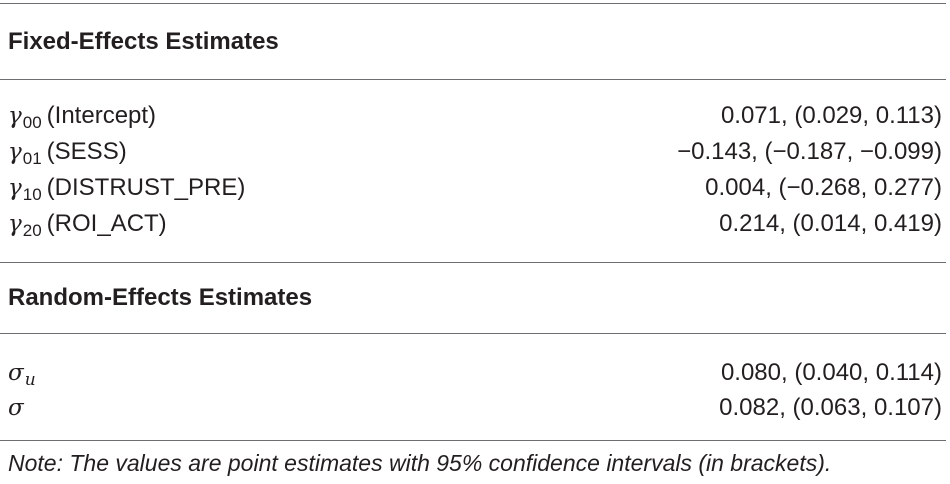 Image resolution: width=950 pixels, height=484 pixels. Describe the element at coordinates (473, 408) in the screenshot. I see `table-row: σ 0.082, (0.063, 0.107)` at that location.